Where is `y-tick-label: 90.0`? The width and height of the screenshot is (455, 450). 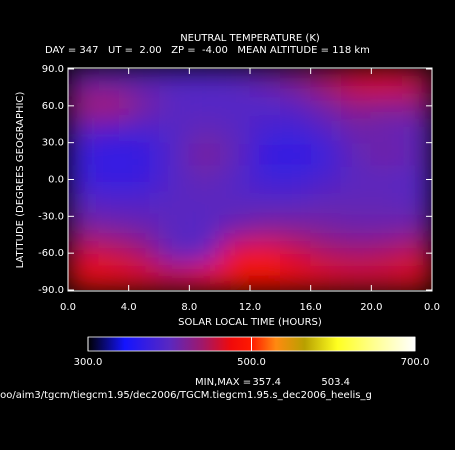
y-tick-label: 90.0 is located at coordinates (53, 69).